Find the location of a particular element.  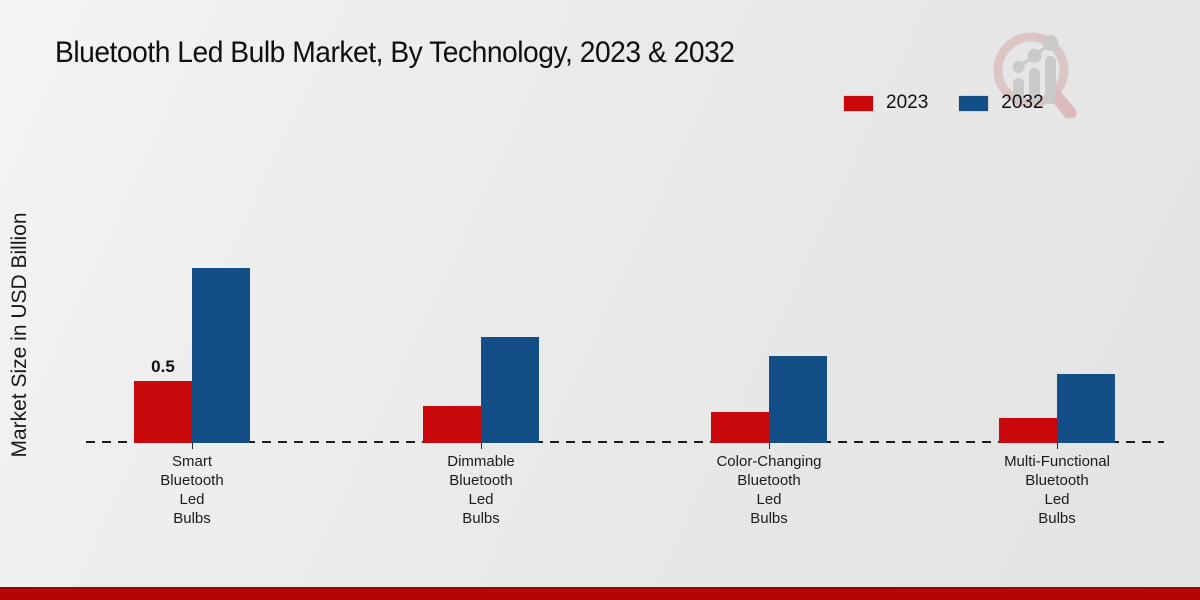

footer-accent-bar is located at coordinates (600, 593).